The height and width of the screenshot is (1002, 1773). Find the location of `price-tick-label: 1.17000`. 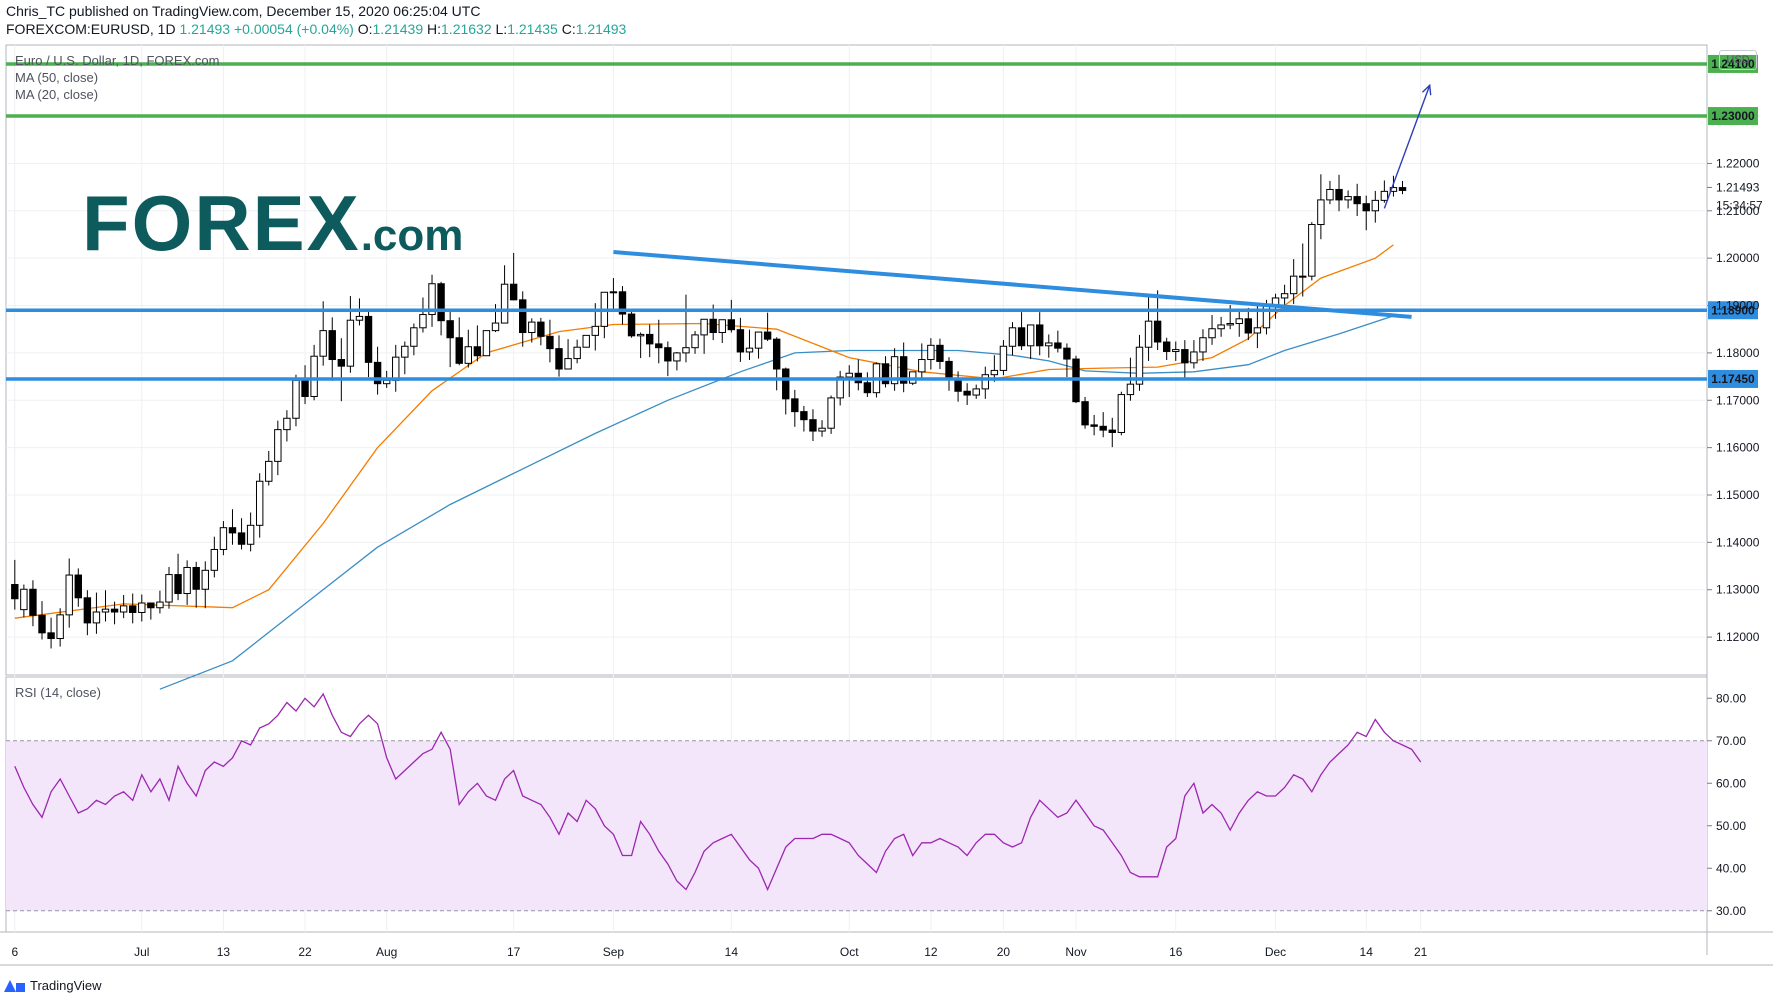

price-tick-label: 1.17000 is located at coordinates (1738, 400).